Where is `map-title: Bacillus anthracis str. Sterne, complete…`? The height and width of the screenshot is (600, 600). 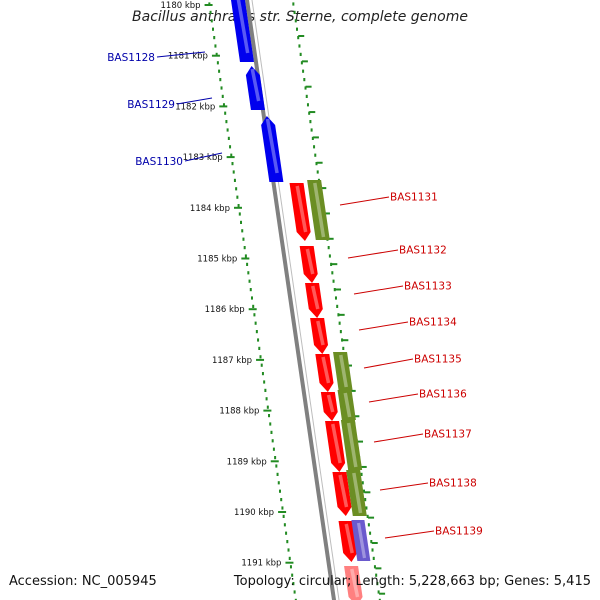 map-title: Bacillus anthracis str. Sterne, complete… is located at coordinates (300, 17).